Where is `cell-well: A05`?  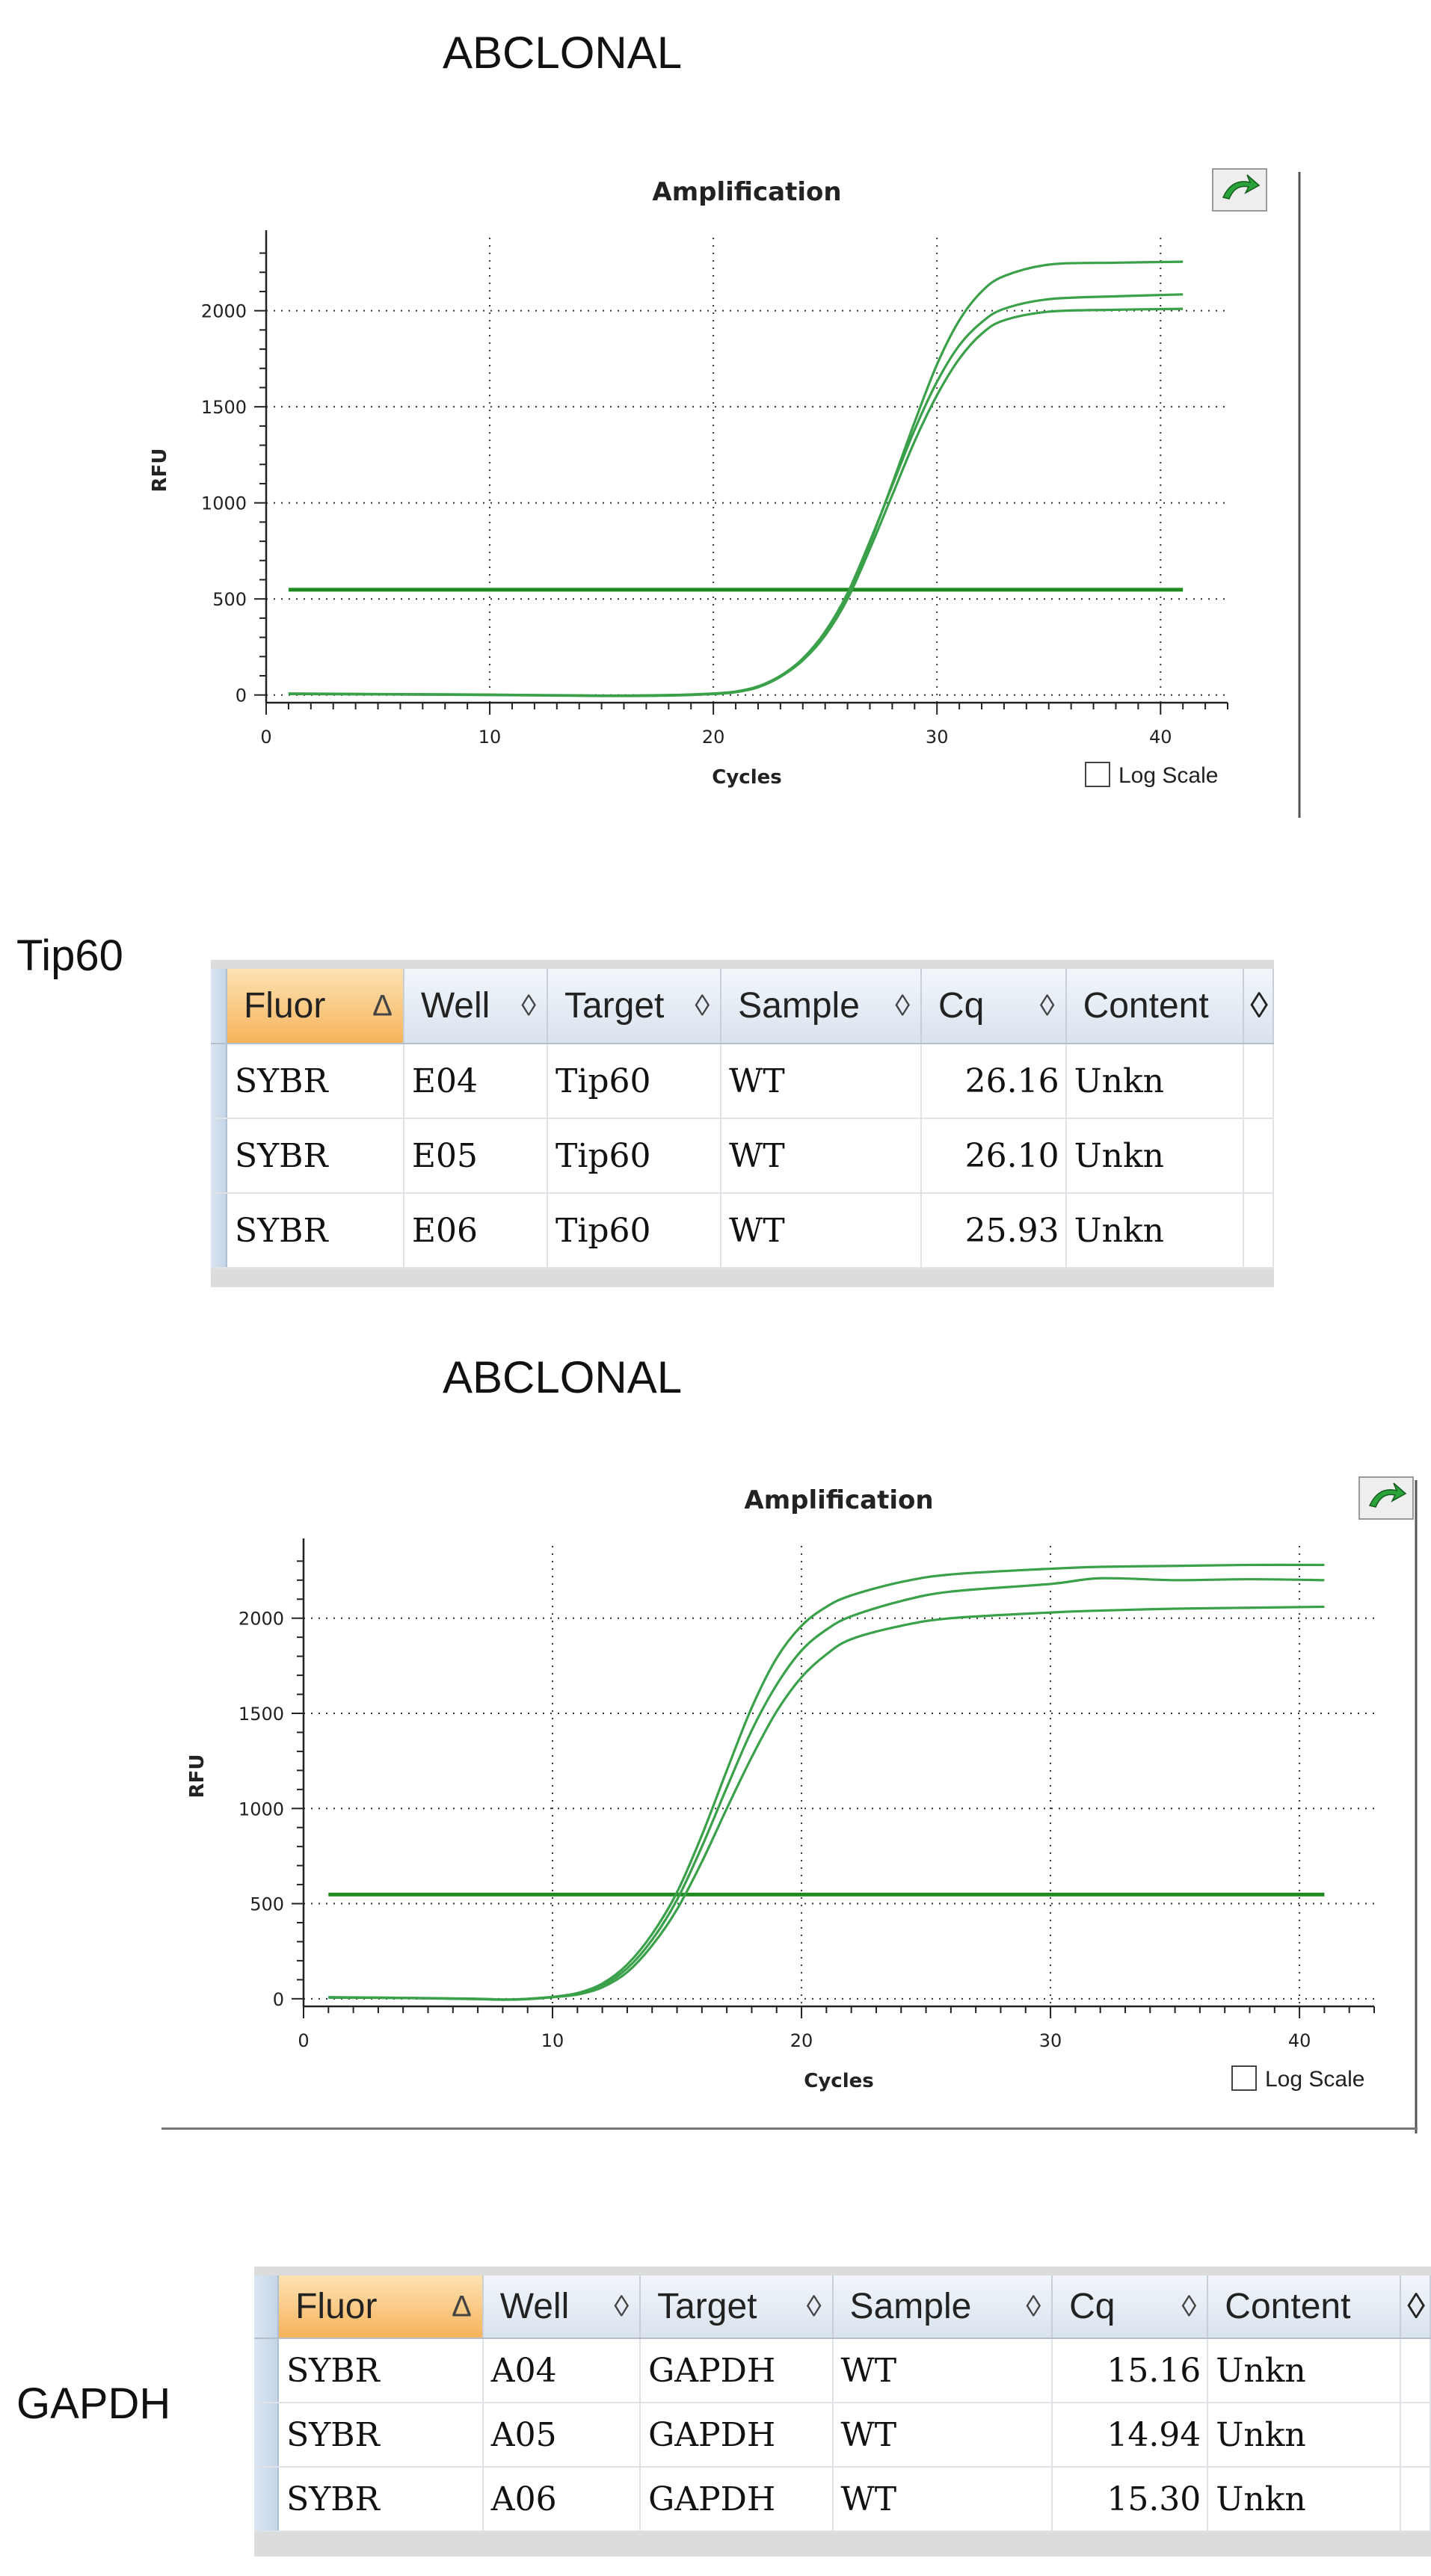 cell-well: A05 is located at coordinates (561, 2435).